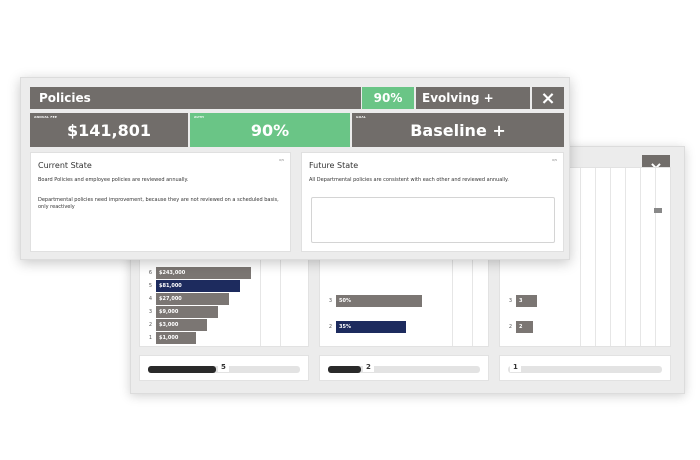 The image size is (700, 460). Describe the element at coordinates (195, 98) in the screenshot. I see `panel-title: Policies` at that location.